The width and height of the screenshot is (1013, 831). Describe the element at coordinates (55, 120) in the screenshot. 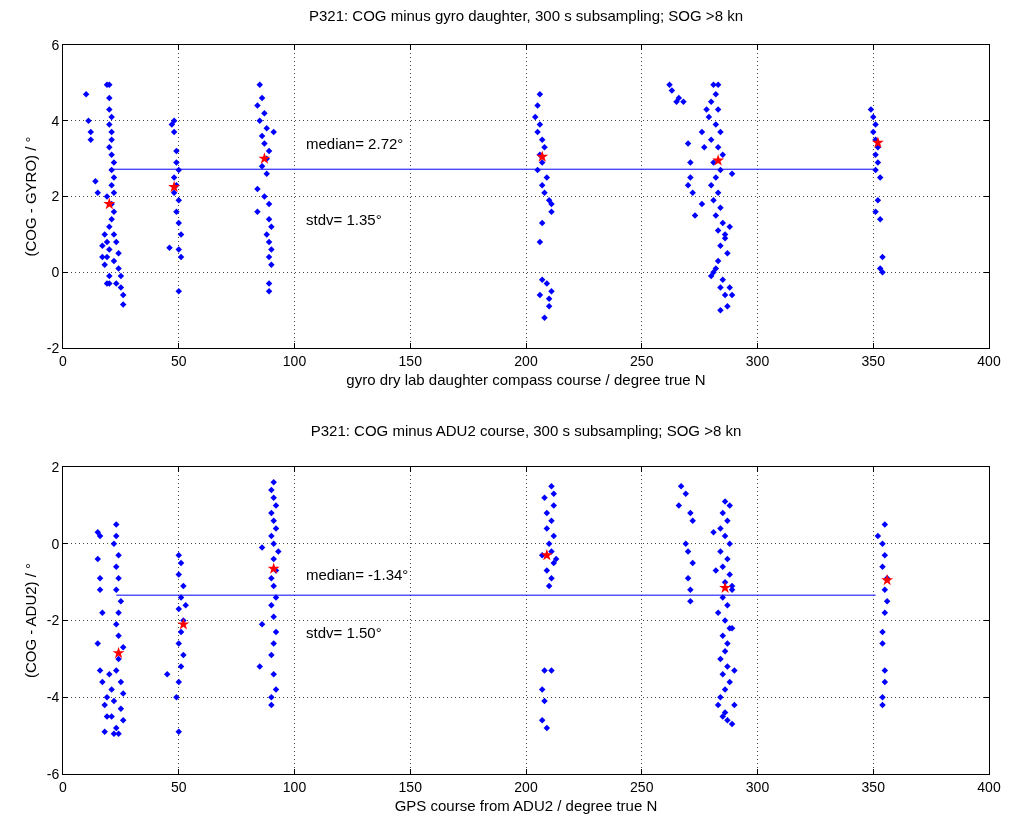

I see `y-tick-label: 4` at that location.